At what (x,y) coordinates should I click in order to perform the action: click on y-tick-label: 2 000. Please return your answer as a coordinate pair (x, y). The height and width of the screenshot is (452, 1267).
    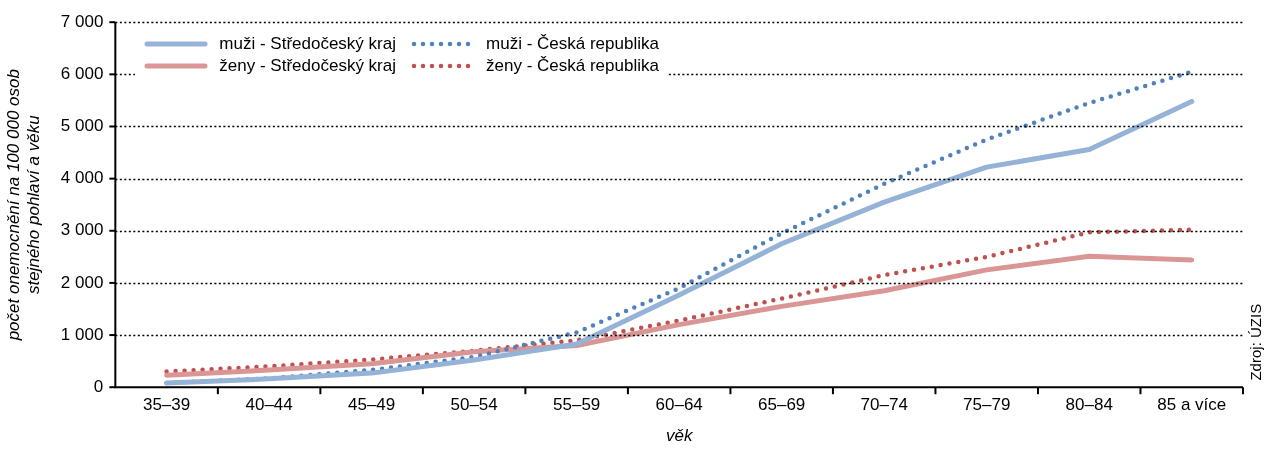
    Looking at the image, I should click on (82, 282).